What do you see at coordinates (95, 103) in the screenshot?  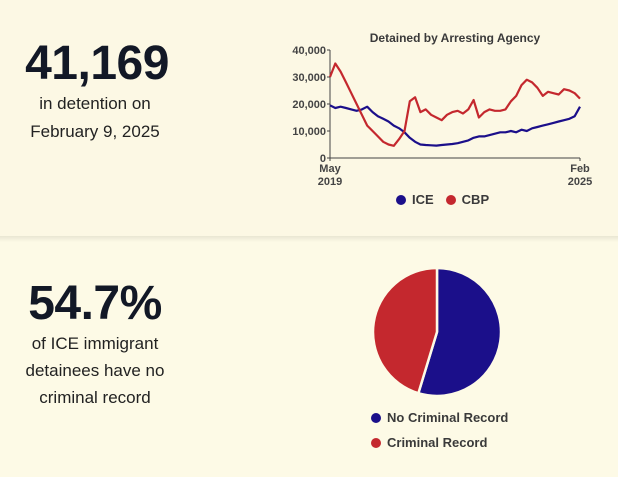 I see `detention-desc-line1: in detention on` at bounding box center [95, 103].